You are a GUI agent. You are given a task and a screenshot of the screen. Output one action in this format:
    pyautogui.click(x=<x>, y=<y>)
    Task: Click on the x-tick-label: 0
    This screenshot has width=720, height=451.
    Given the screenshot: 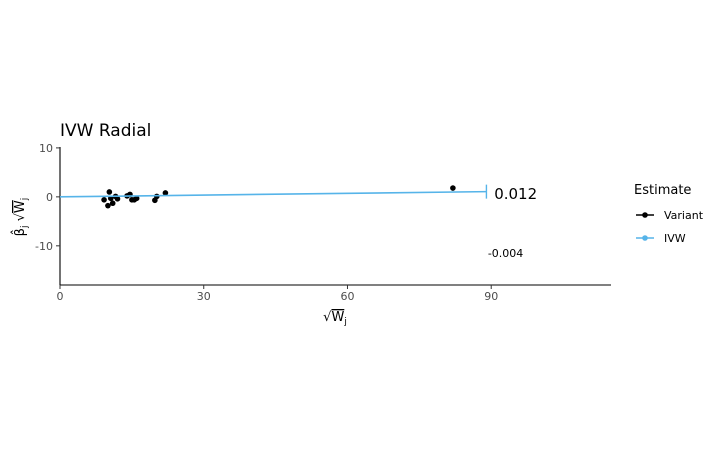 What is the action you would take?
    pyautogui.click(x=60, y=296)
    